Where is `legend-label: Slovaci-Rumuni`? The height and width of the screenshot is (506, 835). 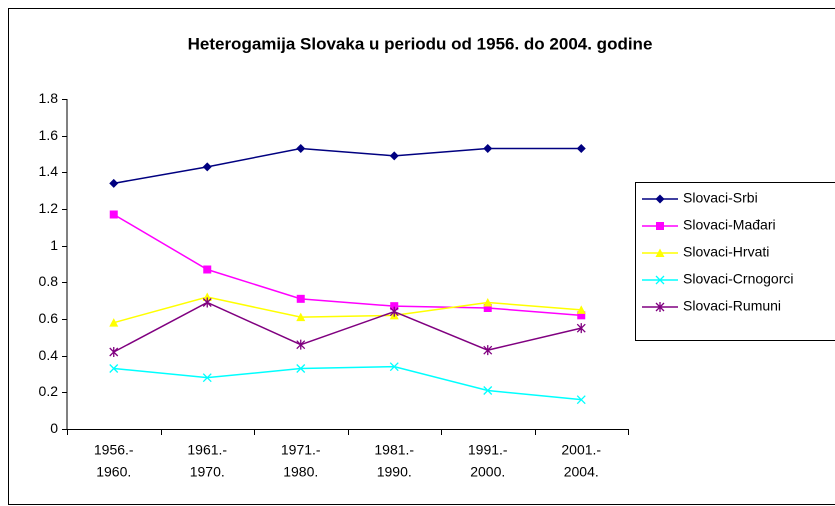 legend-label: Slovaci-Rumuni is located at coordinates (732, 306).